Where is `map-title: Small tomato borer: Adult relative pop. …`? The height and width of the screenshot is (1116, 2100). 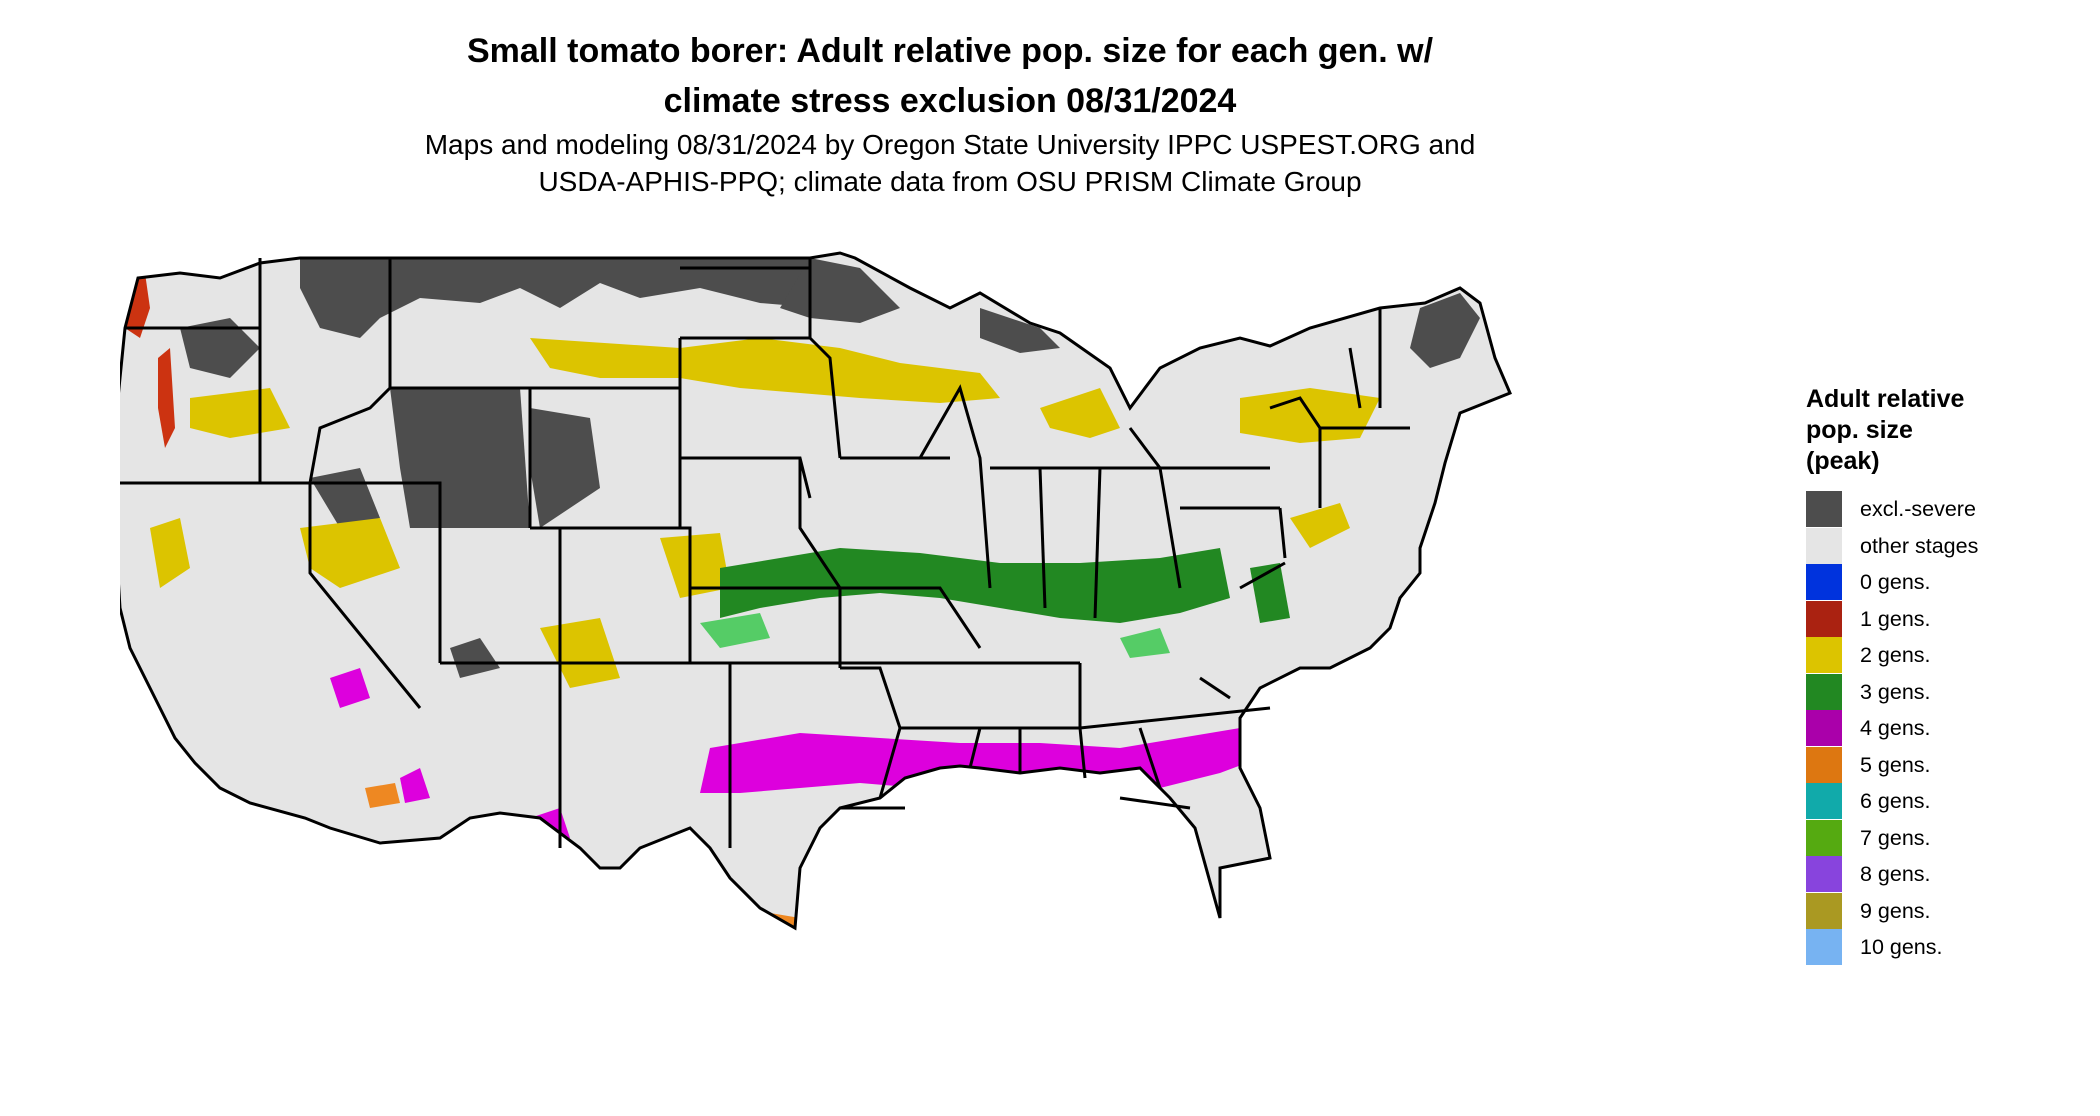 map-title: Small tomato borer: Adult relative pop. … is located at coordinates (950, 76).